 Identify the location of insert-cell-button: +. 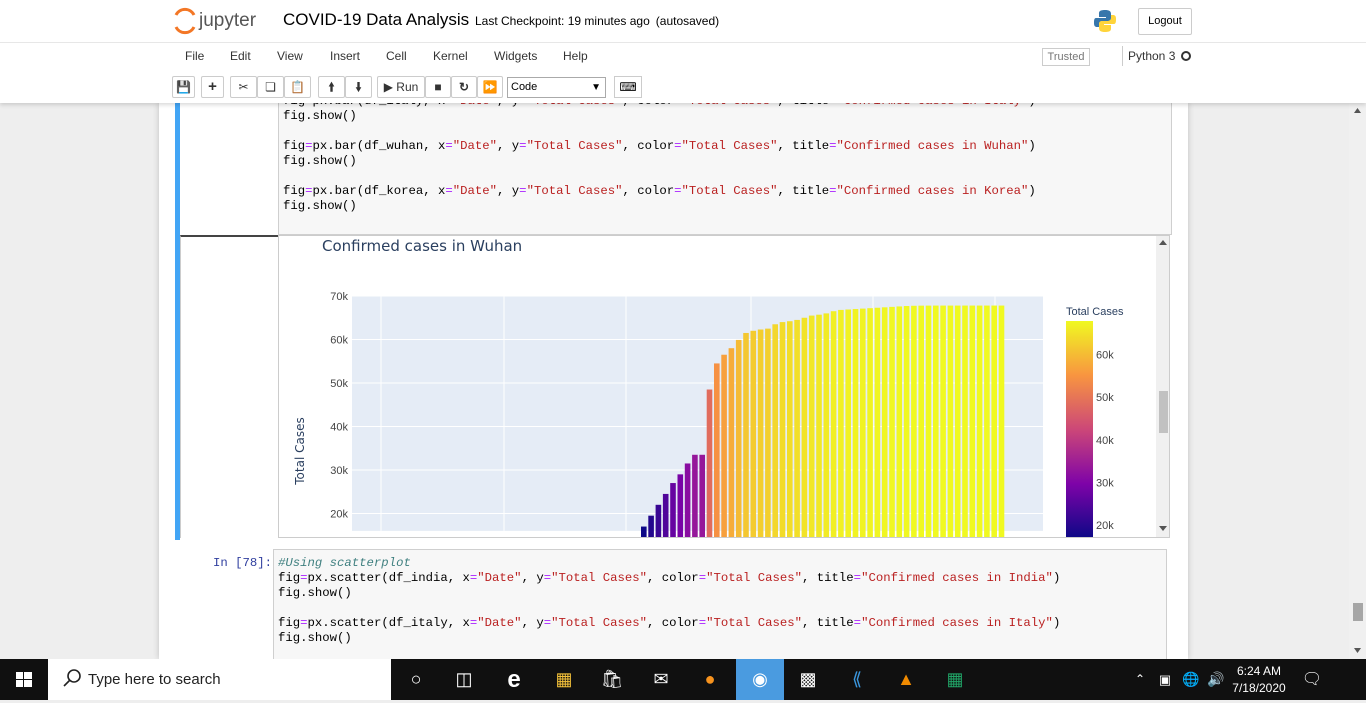
(212, 87).